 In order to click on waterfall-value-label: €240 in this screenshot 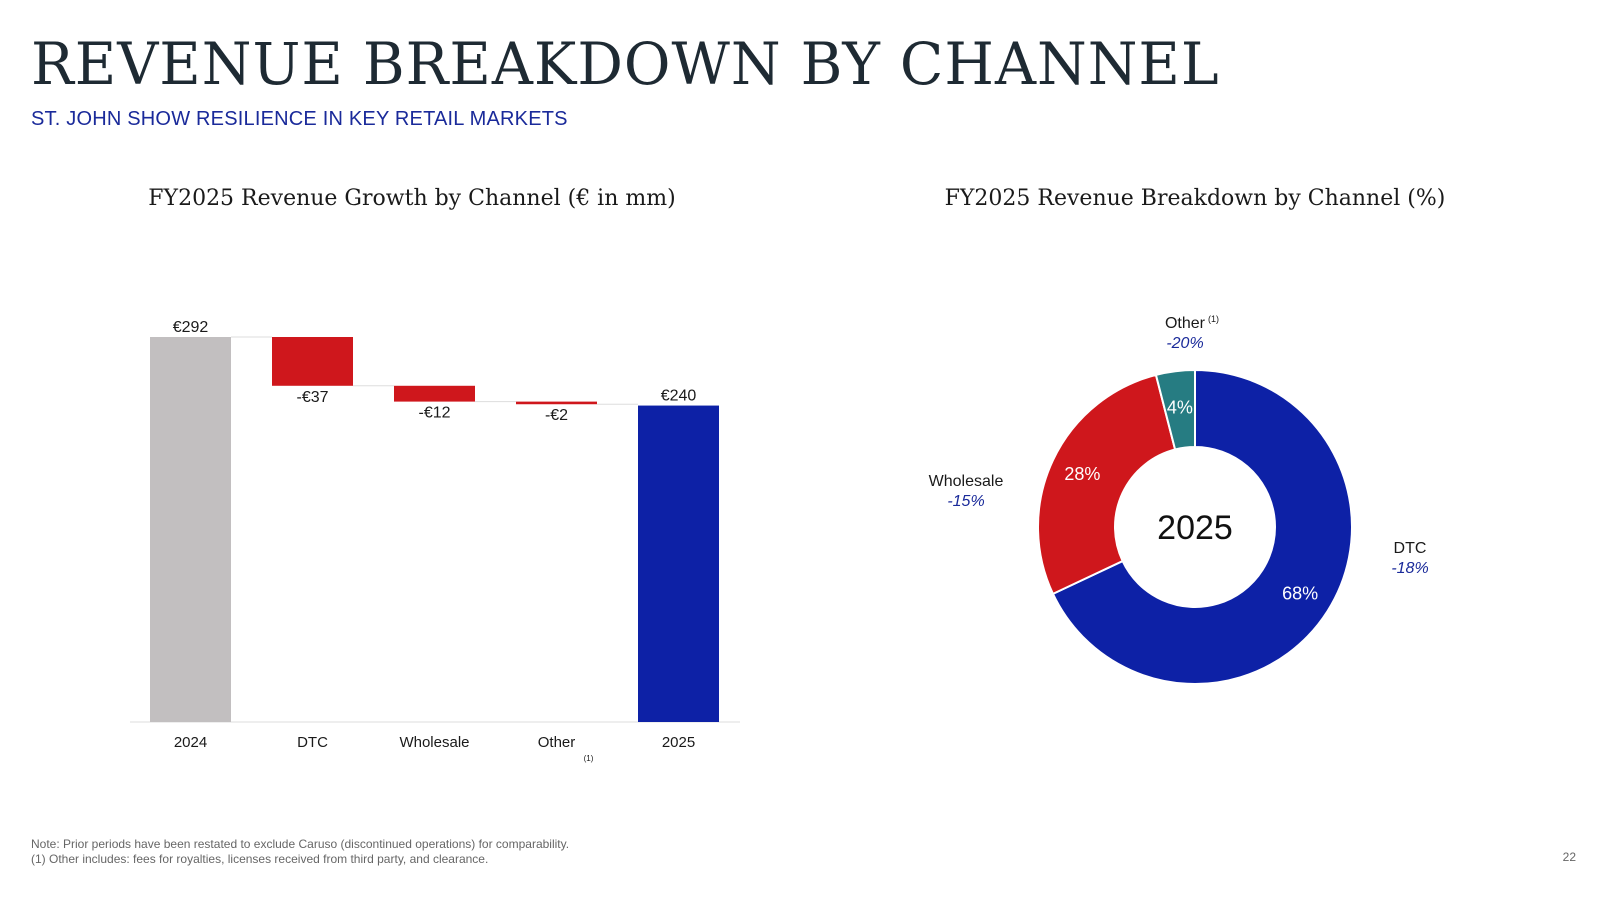, I will do `click(679, 396)`.